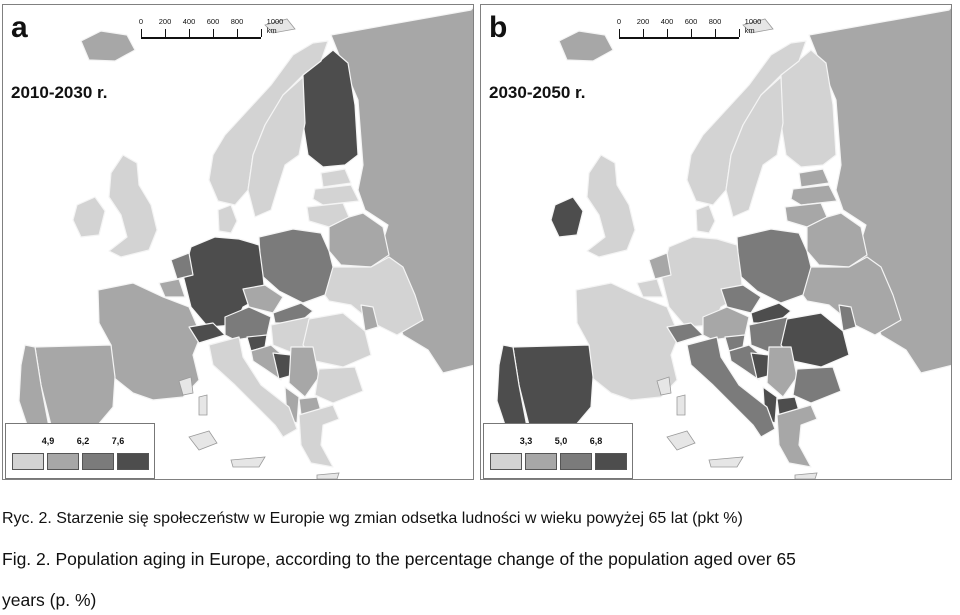 The width and height of the screenshot is (960, 615). What do you see at coordinates (526, 441) in the screenshot?
I see `legend-value: 3,3` at bounding box center [526, 441].